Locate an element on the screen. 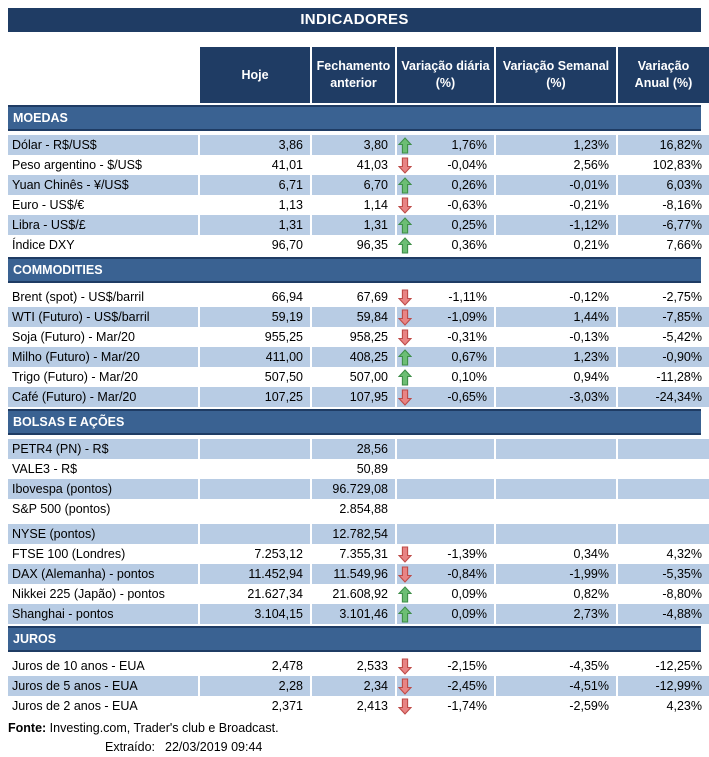 The width and height of the screenshot is (709, 757). variacao-anual-value is located at coordinates (663, 489).